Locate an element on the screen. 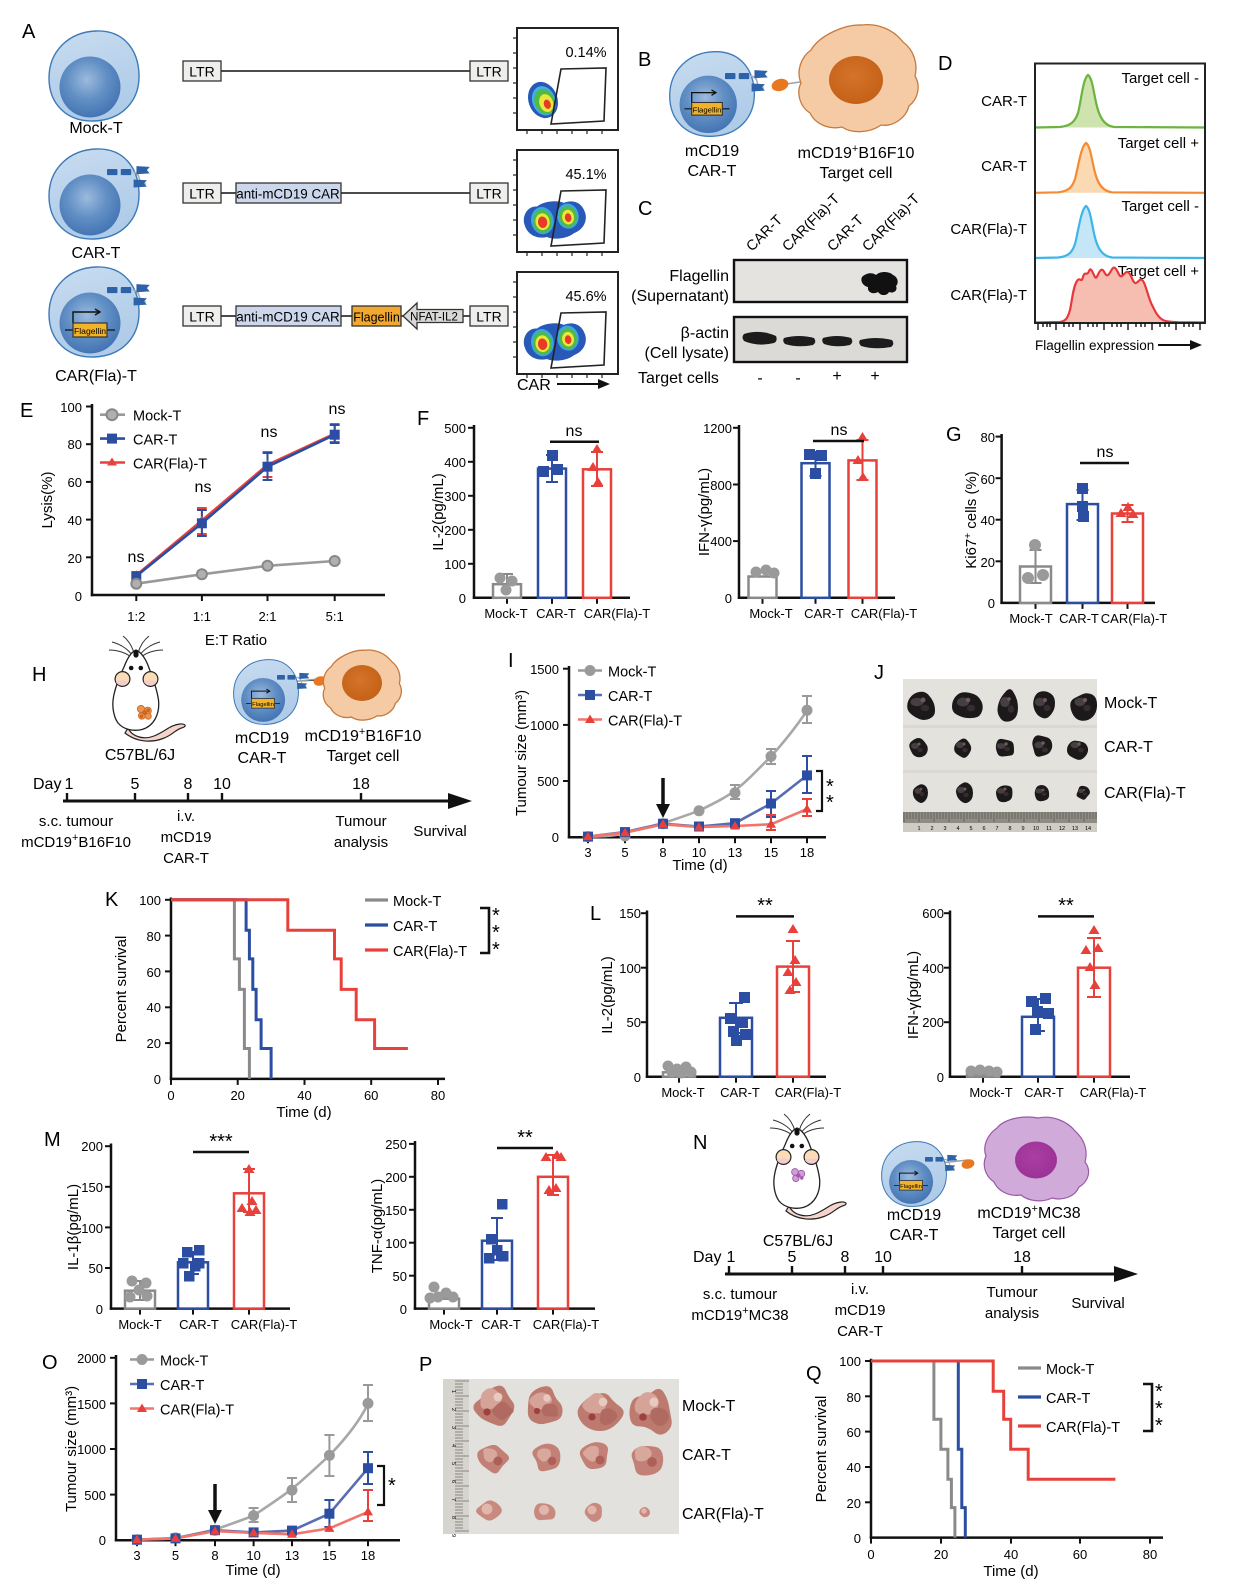 Image resolution: width=1250 pixels, height=1585 pixels. svg-text: s.c. tumour is located at coordinates (76, 821).